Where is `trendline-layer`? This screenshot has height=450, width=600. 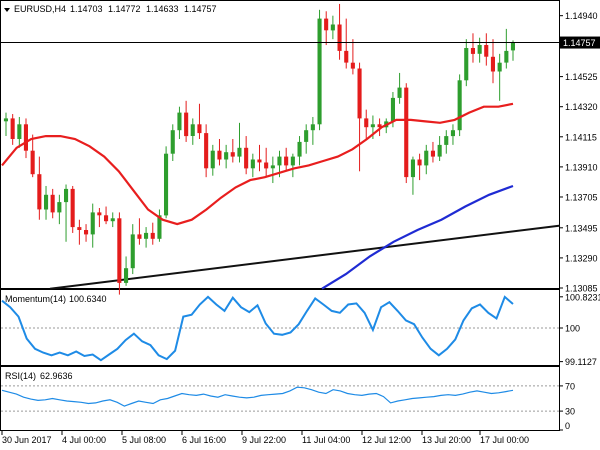 trendline-layer is located at coordinates (305, 257).